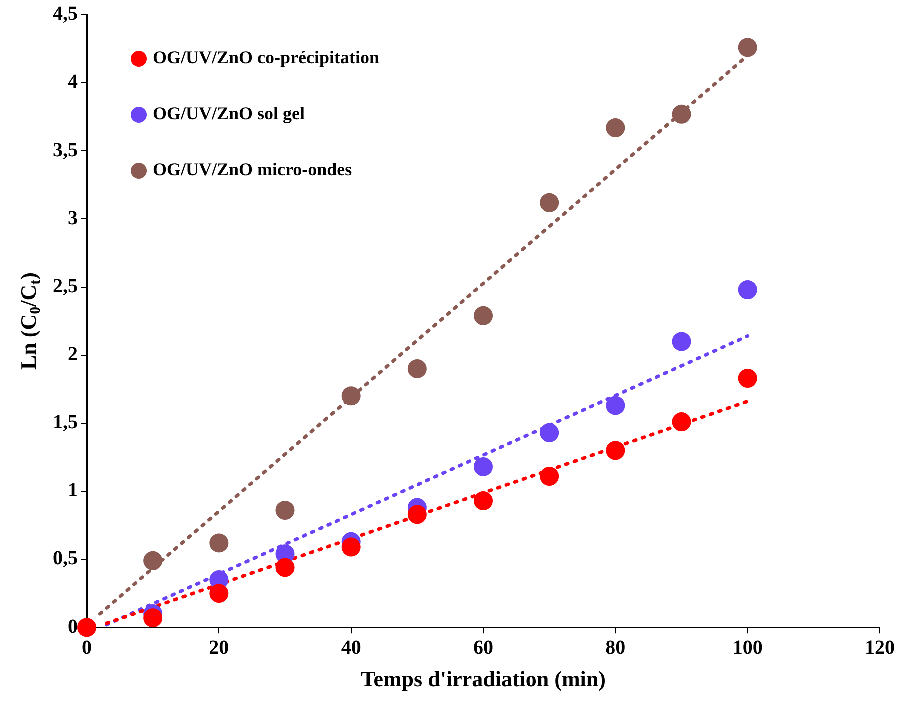  Describe the element at coordinates (87, 647) in the screenshot. I see `x-tick-label: 0` at that location.